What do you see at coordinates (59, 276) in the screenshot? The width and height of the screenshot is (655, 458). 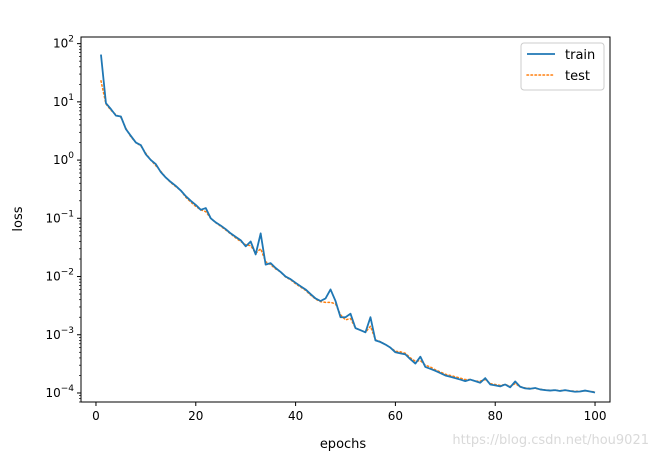 I see `y-tick-label: 10⁻²` at bounding box center [59, 276].